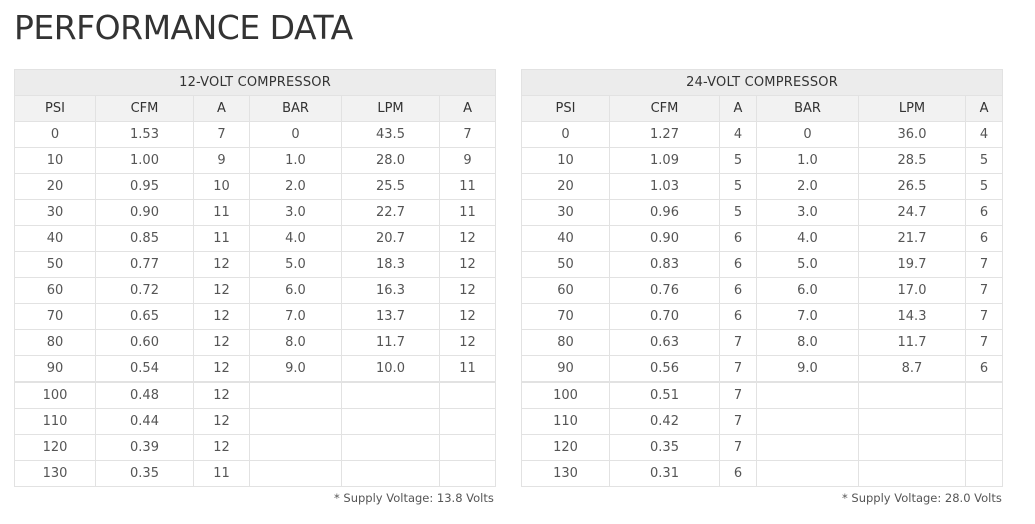 This screenshot has height=524, width=1035. What do you see at coordinates (912, 264) in the screenshot?
I see `cell-lpm: 19.7` at bounding box center [912, 264].